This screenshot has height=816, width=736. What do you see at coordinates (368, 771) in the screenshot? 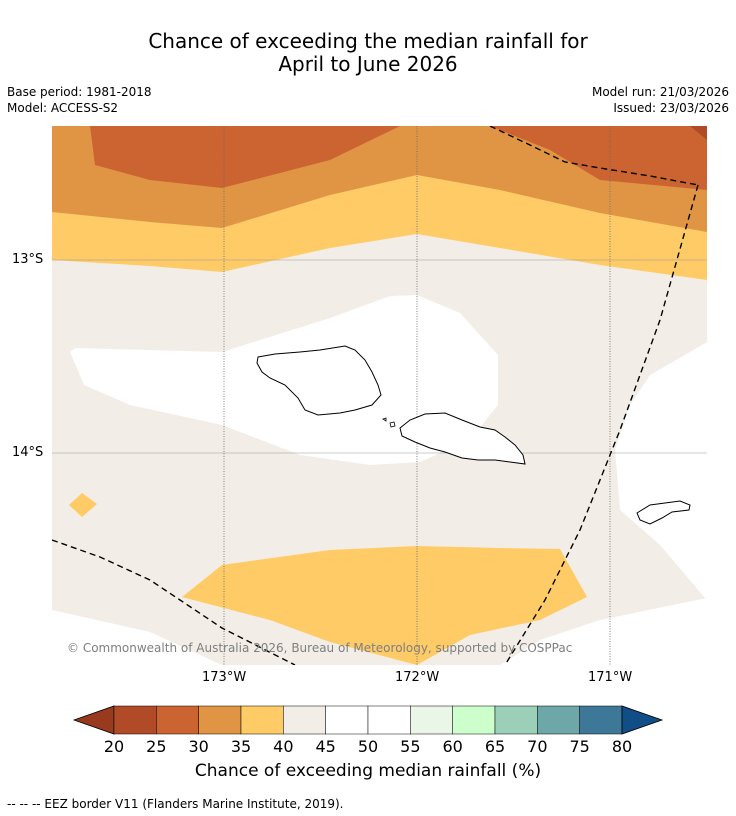
I see `colorbar-title: Chance of exceeding median rainfall (%)` at bounding box center [368, 771].